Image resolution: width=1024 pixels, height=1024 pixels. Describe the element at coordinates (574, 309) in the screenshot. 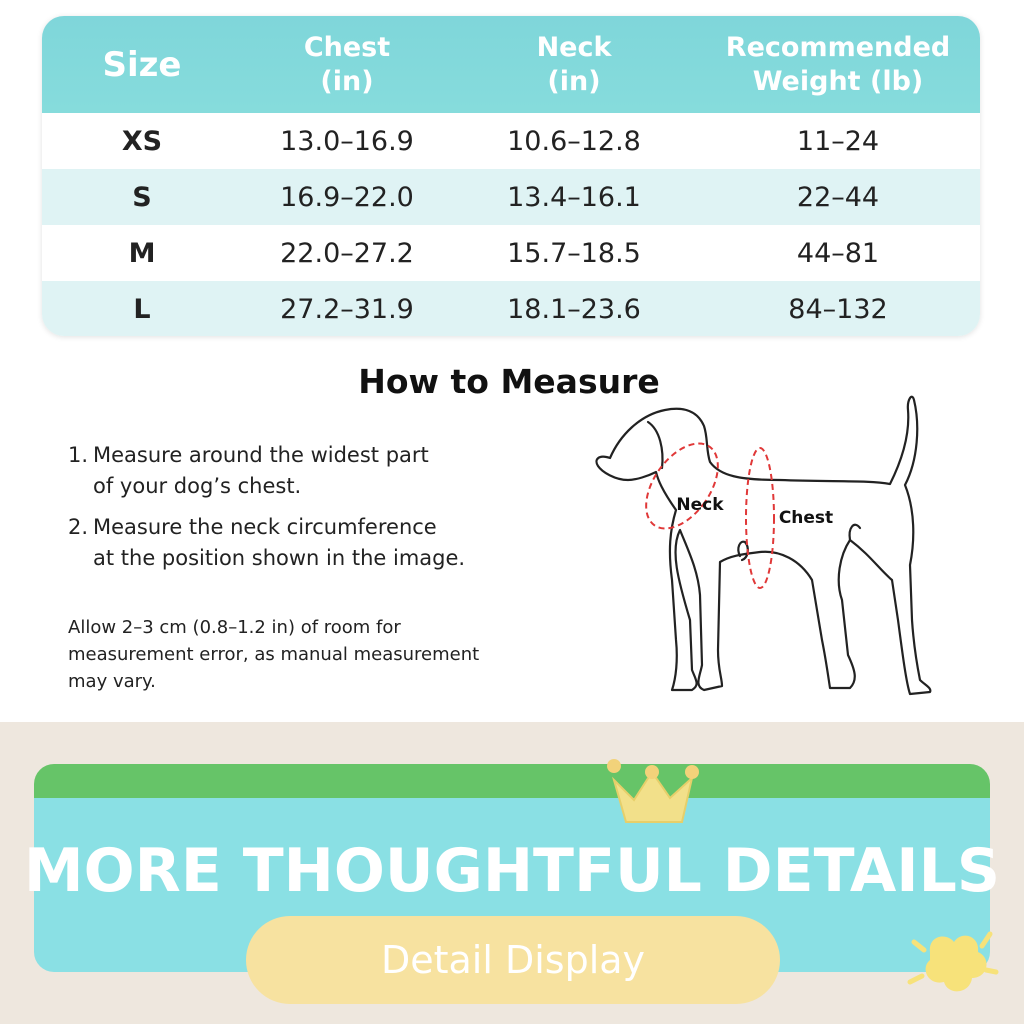

I see `table-cell: 18.1–23.6` at that location.